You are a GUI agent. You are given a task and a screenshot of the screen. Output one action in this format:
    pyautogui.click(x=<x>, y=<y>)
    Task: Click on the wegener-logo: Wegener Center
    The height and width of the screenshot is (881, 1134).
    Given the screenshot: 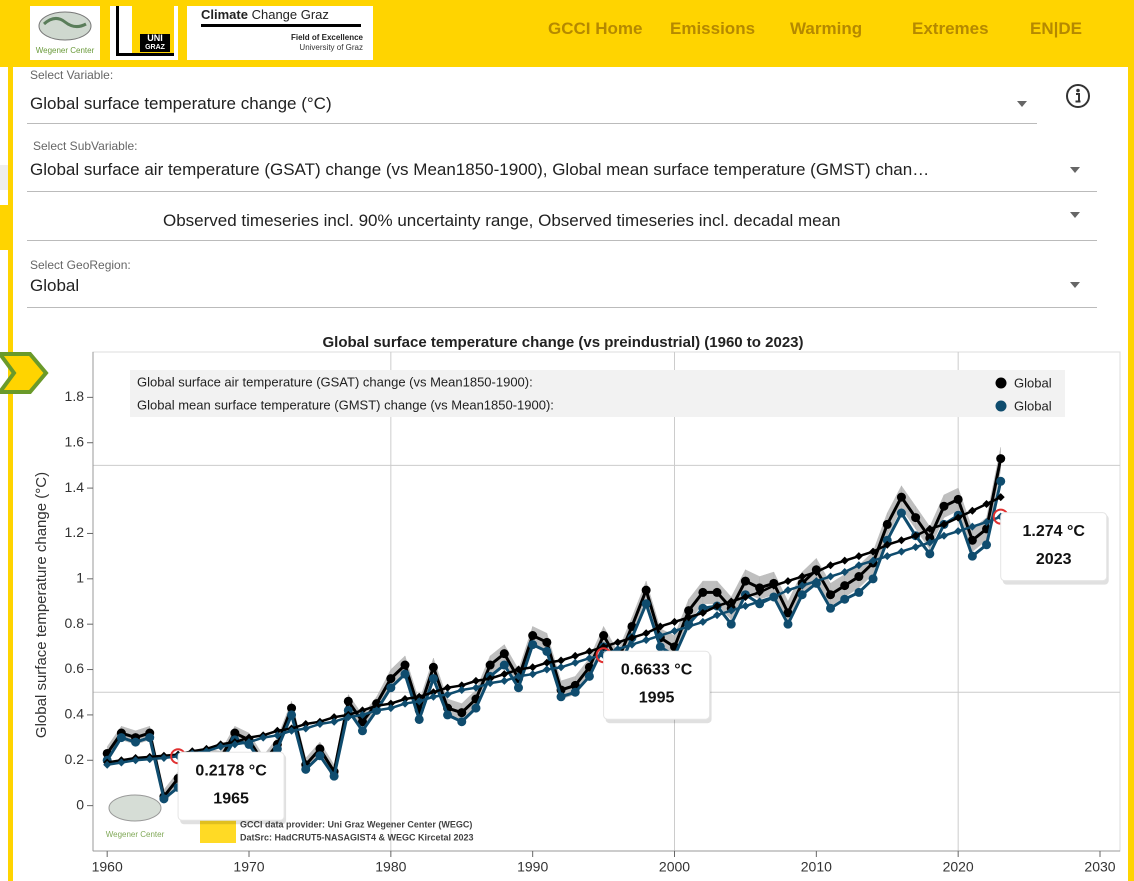 What is the action you would take?
    pyautogui.click(x=65, y=33)
    